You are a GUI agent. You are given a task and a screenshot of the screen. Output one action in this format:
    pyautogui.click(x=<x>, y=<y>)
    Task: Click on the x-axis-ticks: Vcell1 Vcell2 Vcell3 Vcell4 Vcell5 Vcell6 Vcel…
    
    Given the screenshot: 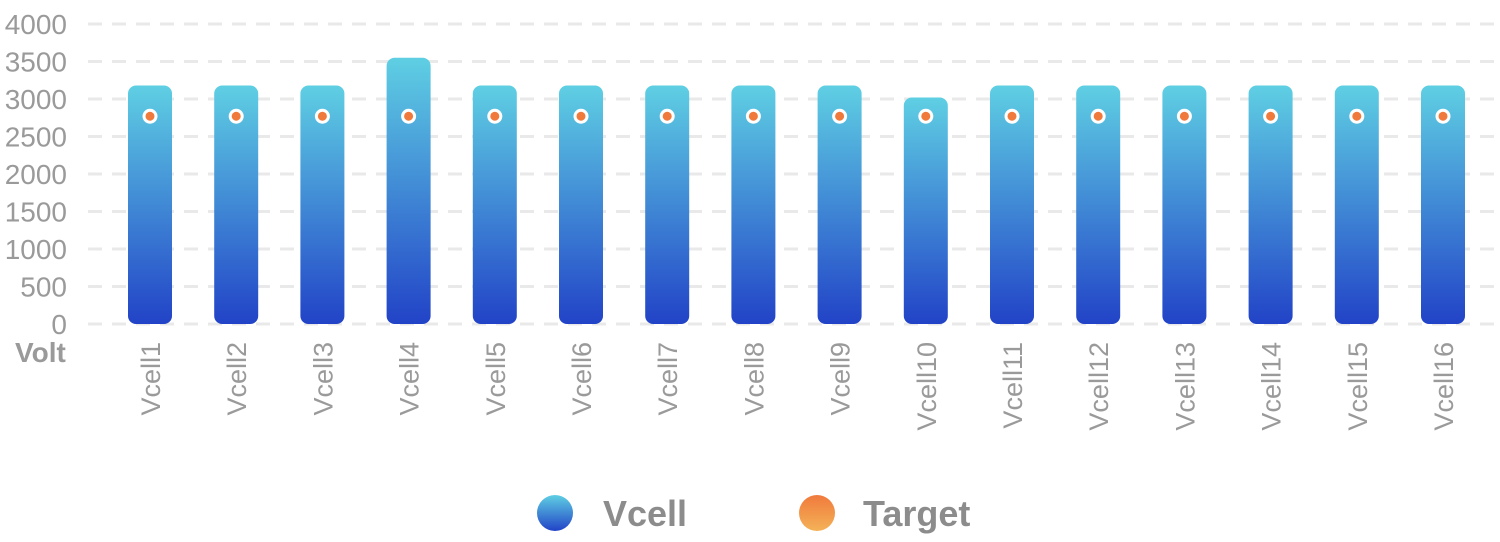 What is the action you would take?
    pyautogui.click(x=797, y=386)
    